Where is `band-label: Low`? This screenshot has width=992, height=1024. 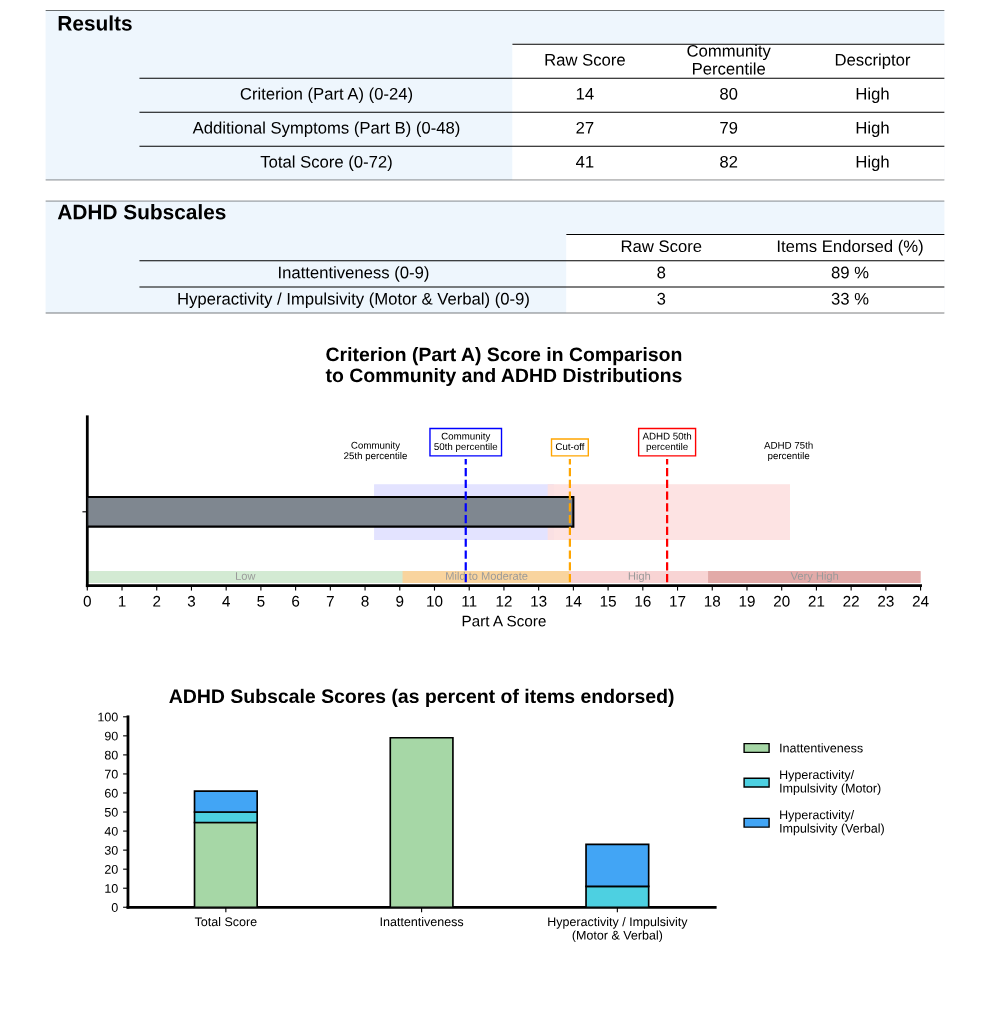
band-label: Low is located at coordinates (245, 576).